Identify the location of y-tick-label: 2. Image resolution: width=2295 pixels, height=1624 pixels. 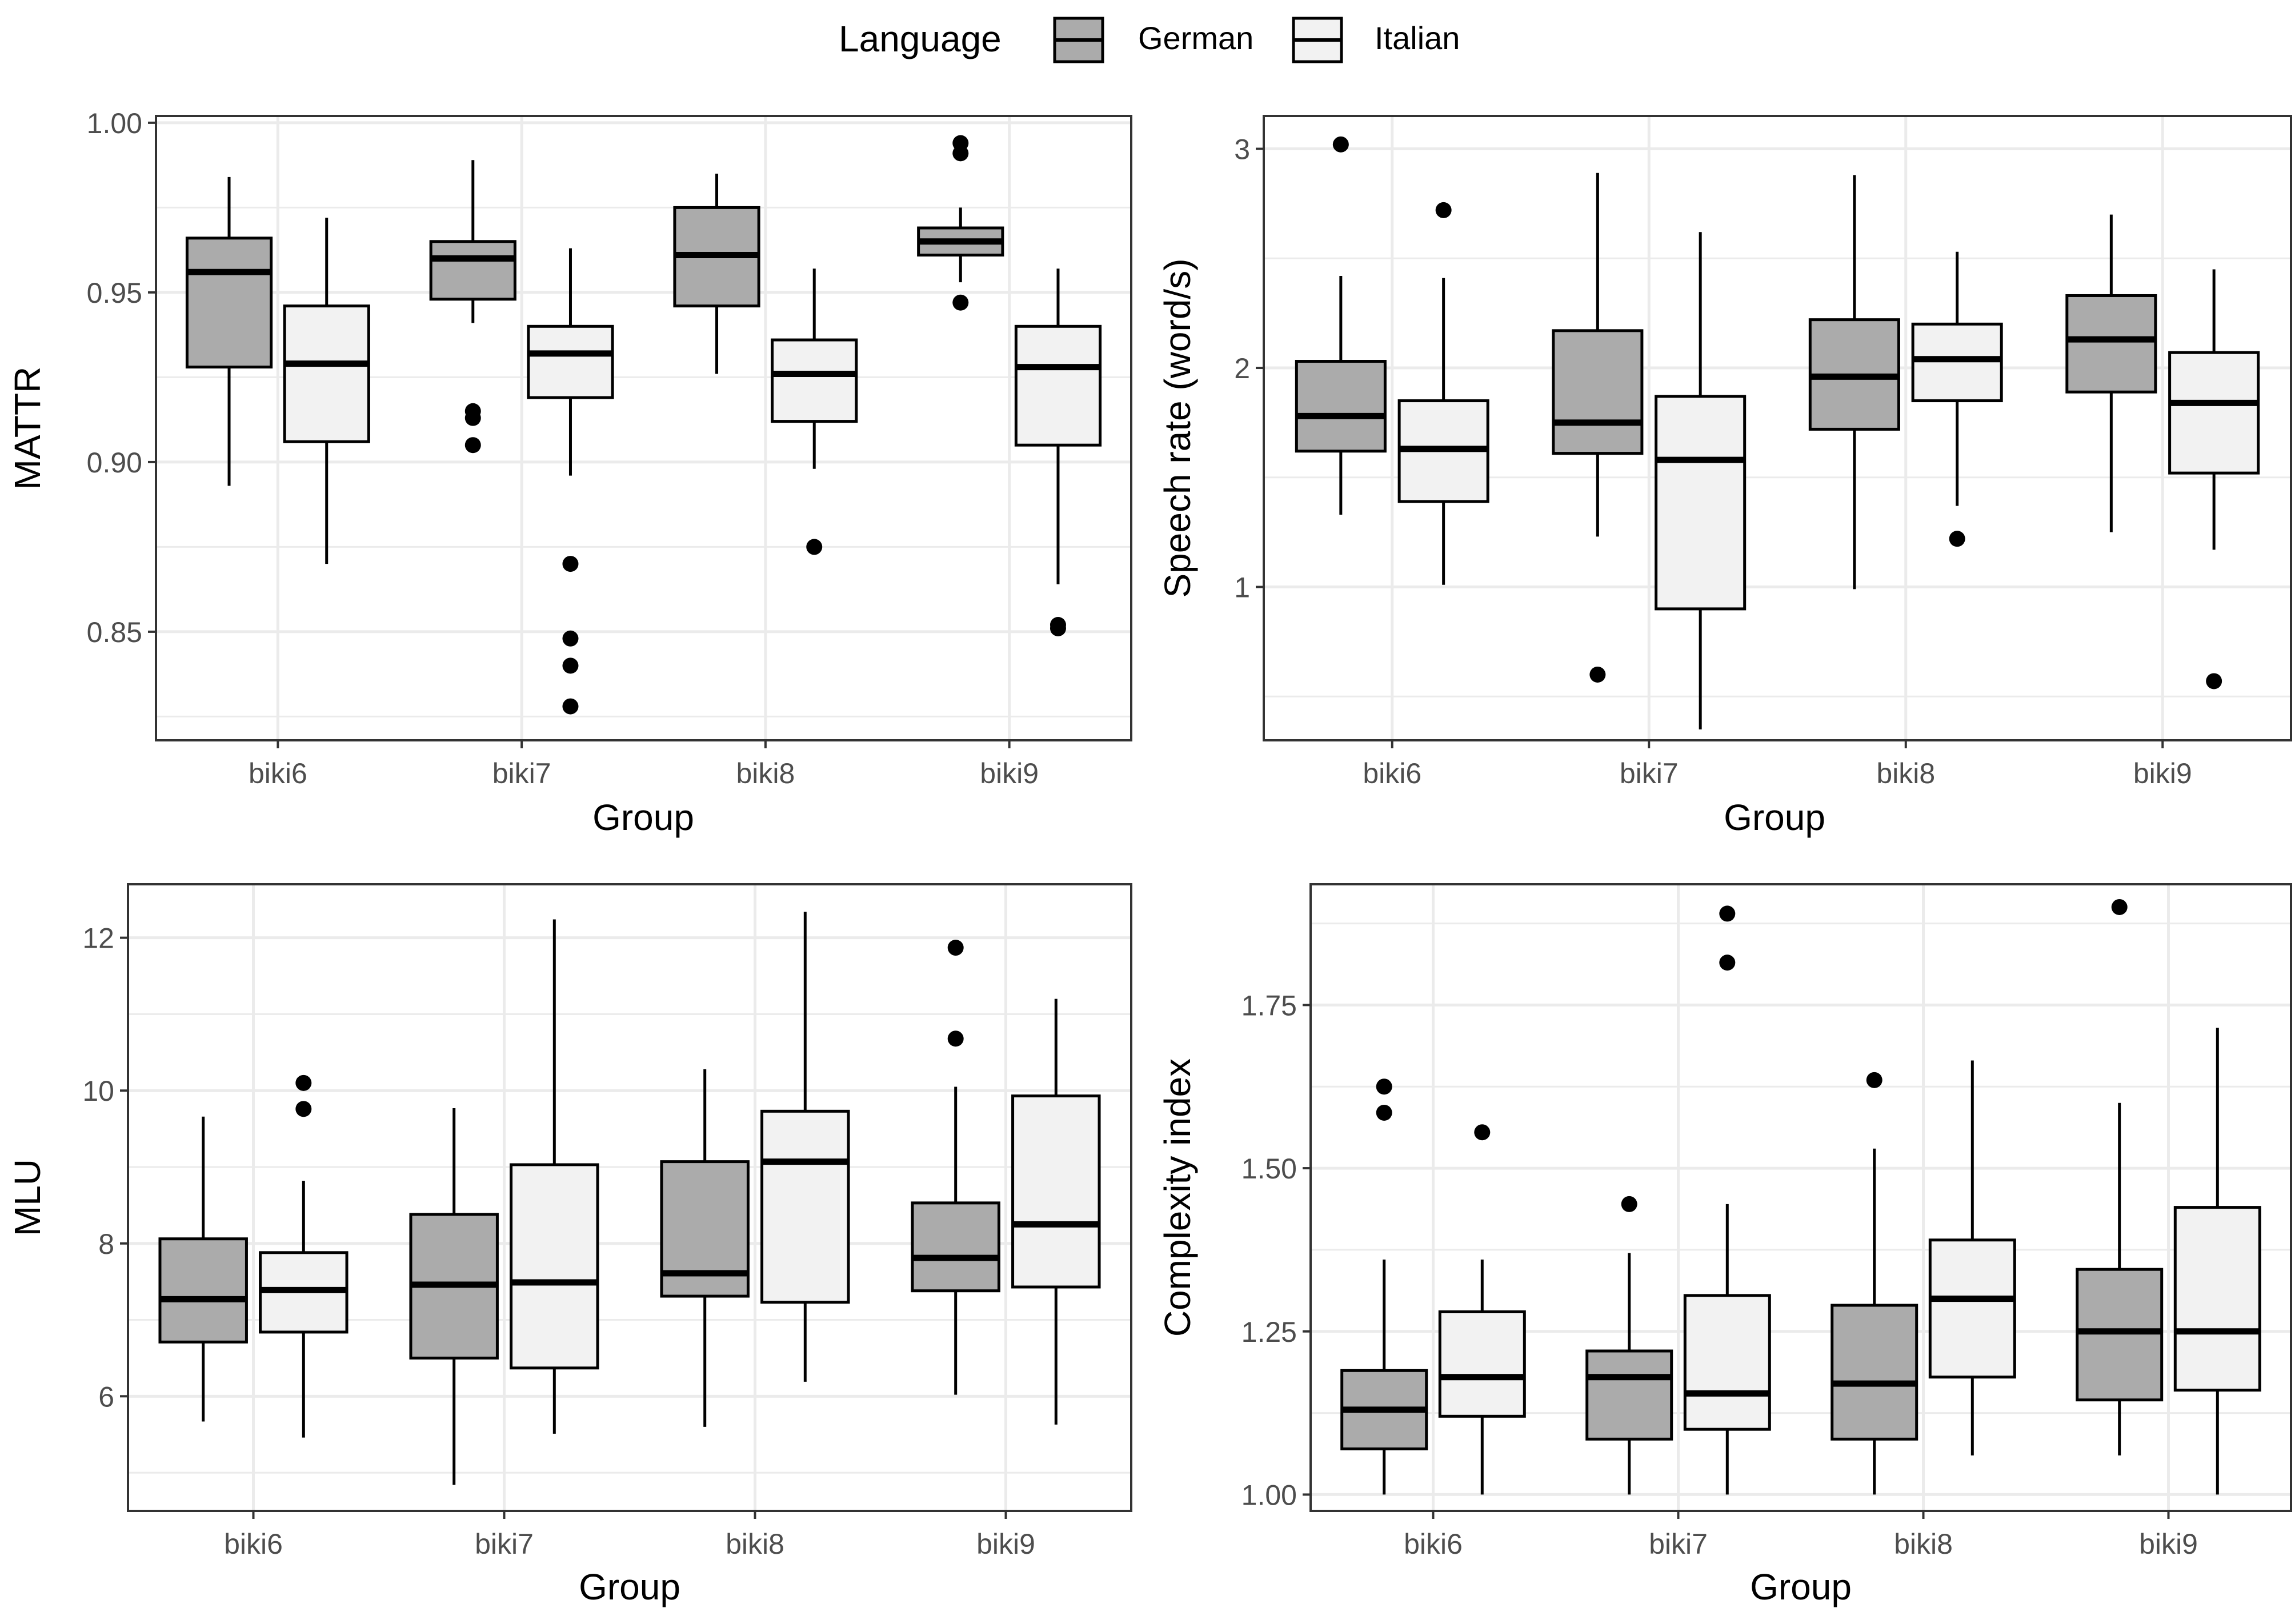
(1242, 368).